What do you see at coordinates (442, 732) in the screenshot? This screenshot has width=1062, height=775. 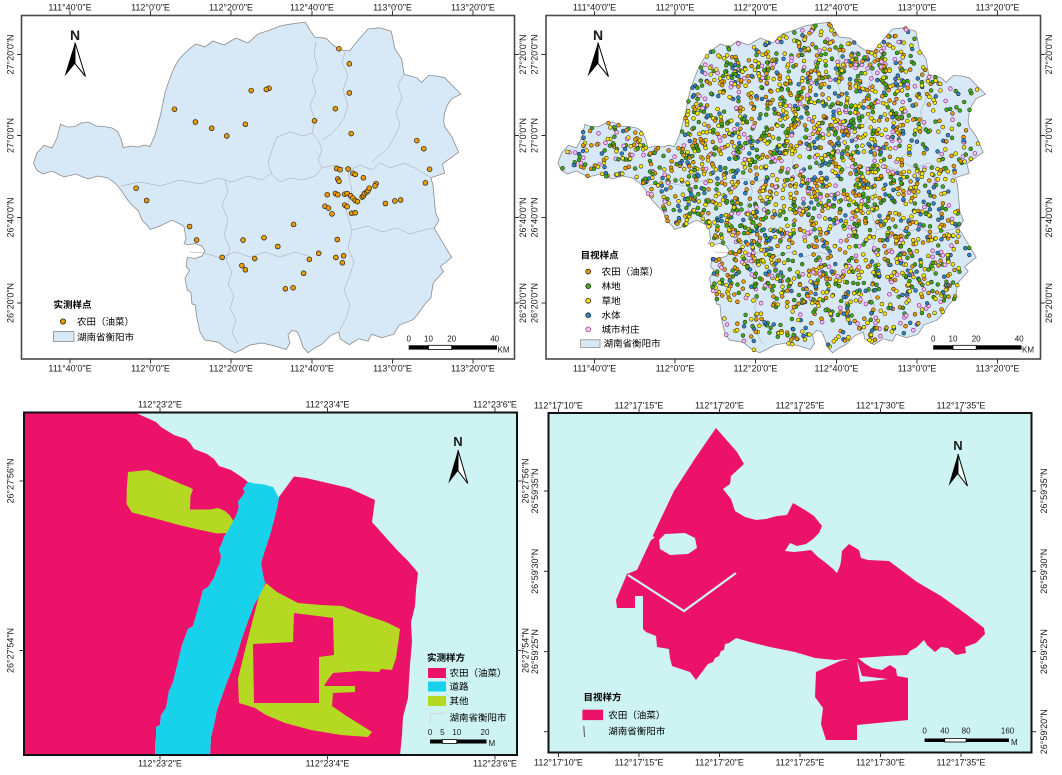 I see `svg-text: 5` at bounding box center [442, 732].